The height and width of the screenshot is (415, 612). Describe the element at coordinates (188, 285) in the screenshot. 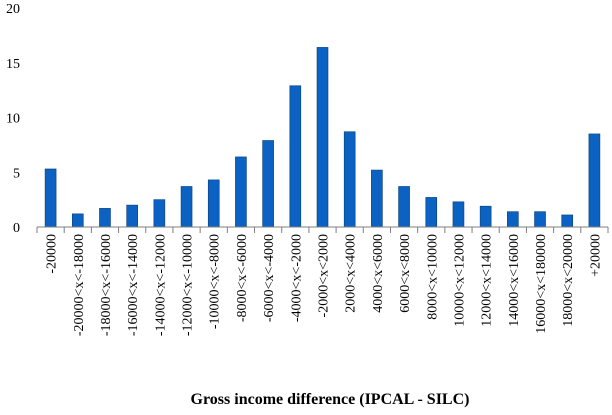

I see `x-category-label: -12000<x<-10000` at that location.